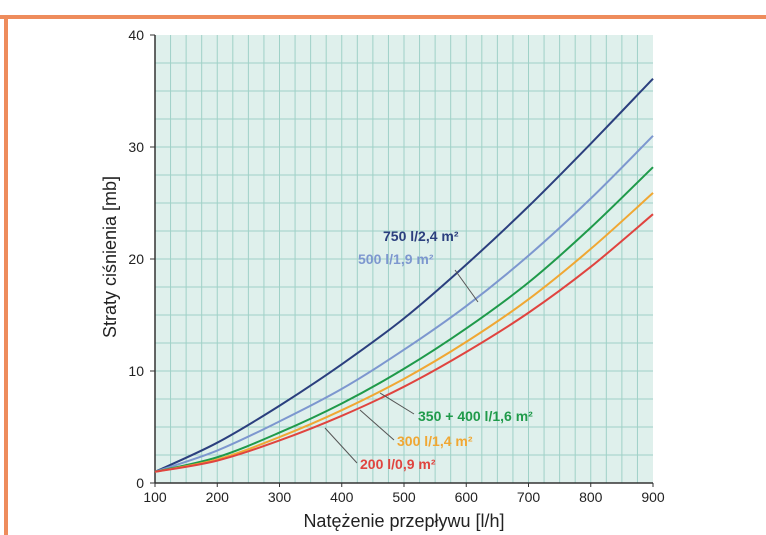 The image size is (766, 535). Describe the element at coordinates (136, 35) in the screenshot. I see `y-tick-label: 40` at that location.